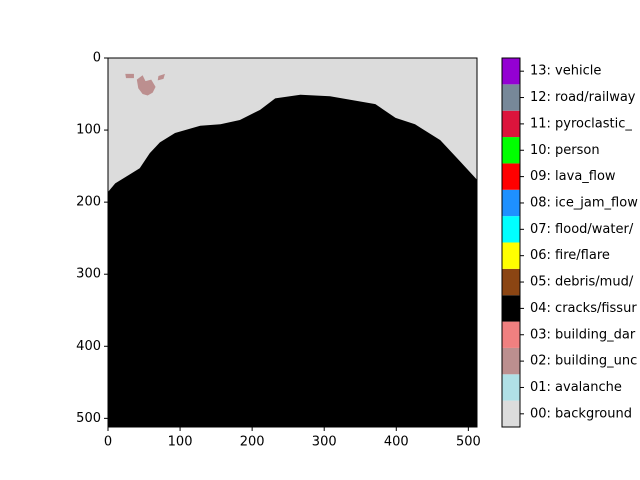 The height and width of the screenshot is (480, 640). I want to click on colorbar-label: 11: pyroclastic_, so click(581, 123).